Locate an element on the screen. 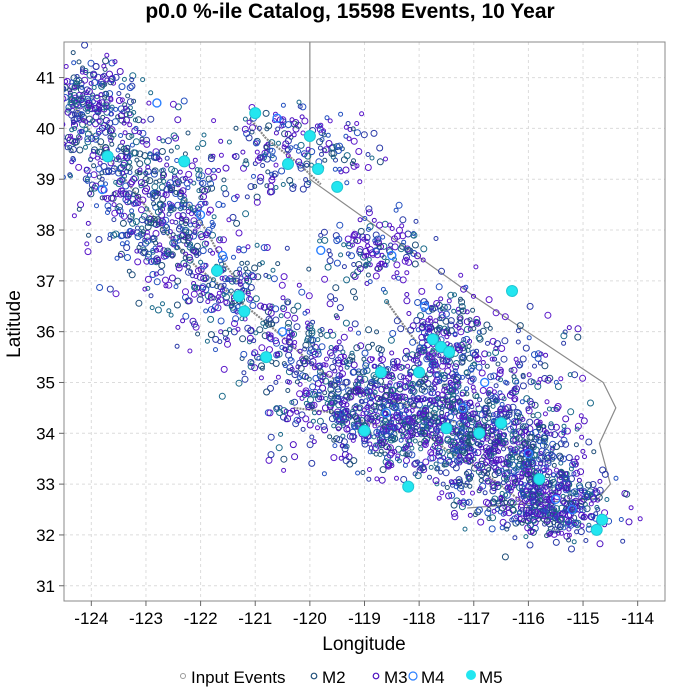  y-tick-label: 33 is located at coordinates (45, 484).